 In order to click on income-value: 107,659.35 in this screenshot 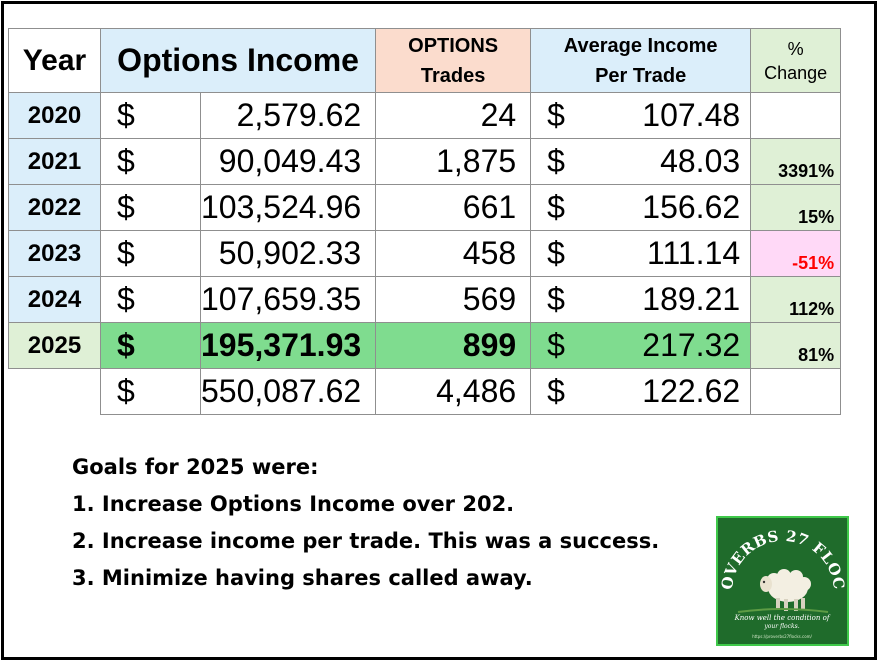, I will do `click(288, 299)`.